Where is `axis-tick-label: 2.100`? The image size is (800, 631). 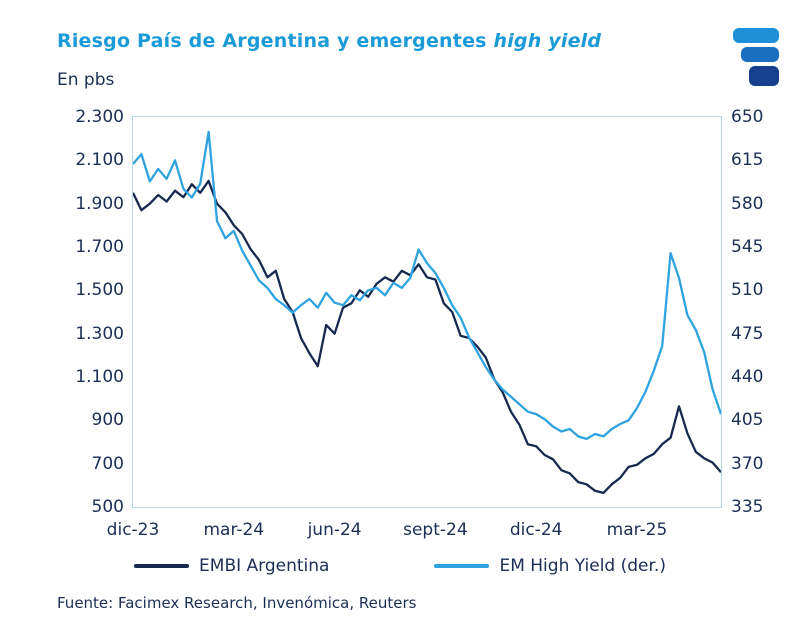
axis-tick-label: 2.100 is located at coordinates (99, 160).